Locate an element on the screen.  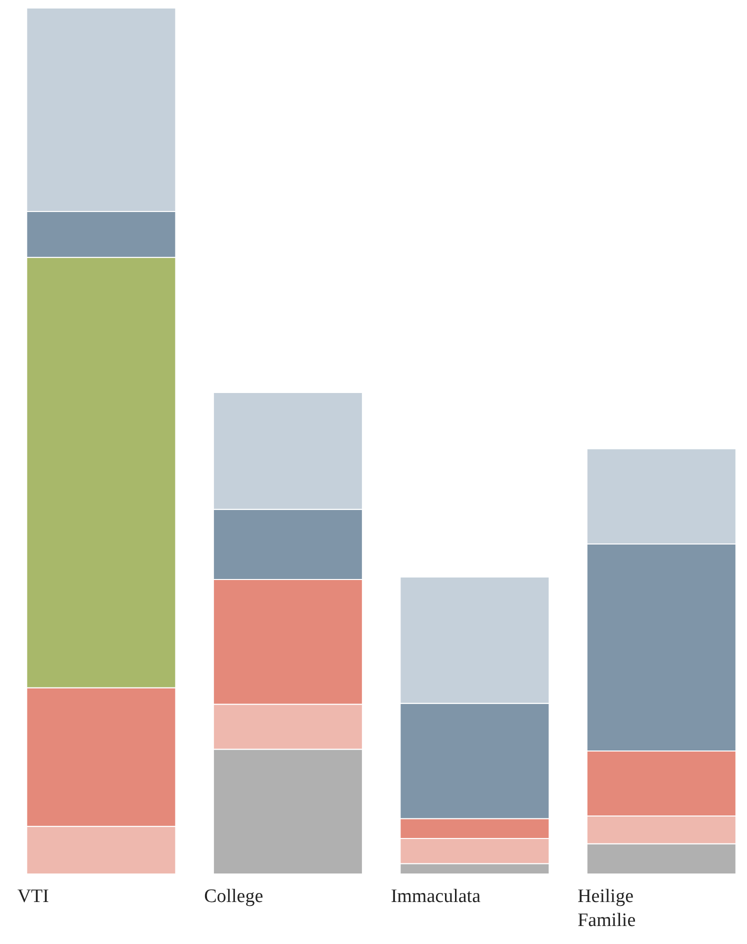
x-tick-label: College is located at coordinates (234, 896).